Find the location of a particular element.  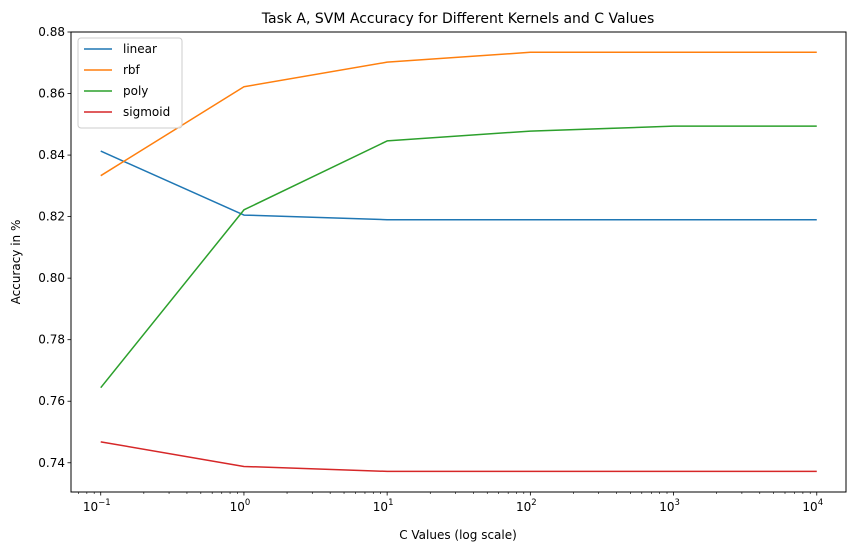

x-tick-label: 10⁴ is located at coordinates (812, 506).